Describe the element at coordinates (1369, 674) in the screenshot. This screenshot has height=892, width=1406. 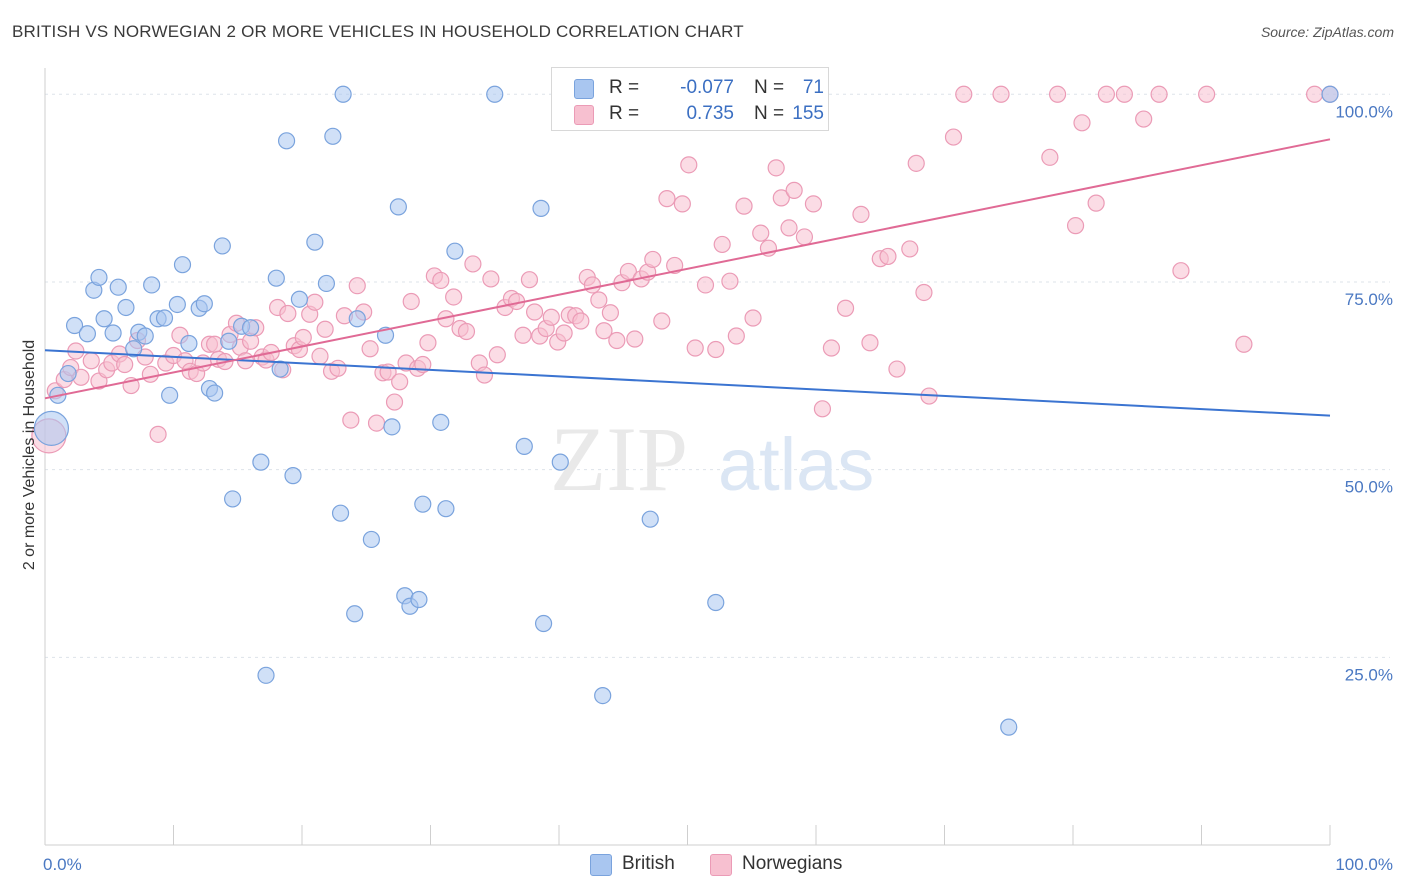
I see `y-tick-label: 25.0%` at that location.